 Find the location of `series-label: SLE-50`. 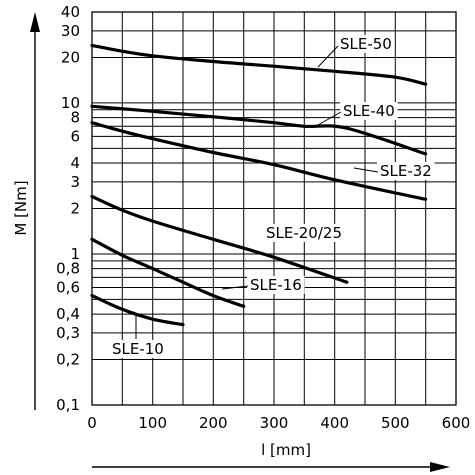

series-label: SLE-50 is located at coordinates (366, 44).